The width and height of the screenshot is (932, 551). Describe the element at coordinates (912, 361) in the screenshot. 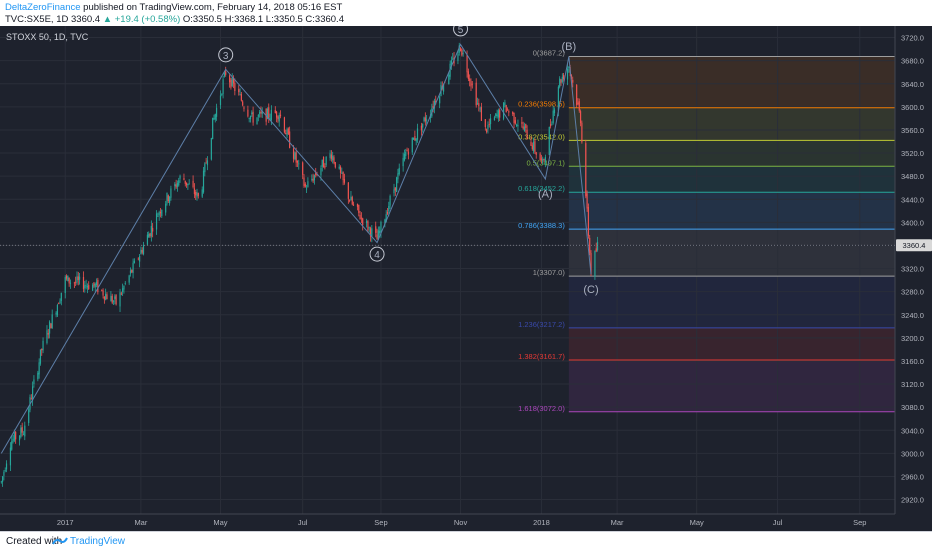

I see `y-tick-label: 3160.0` at that location.